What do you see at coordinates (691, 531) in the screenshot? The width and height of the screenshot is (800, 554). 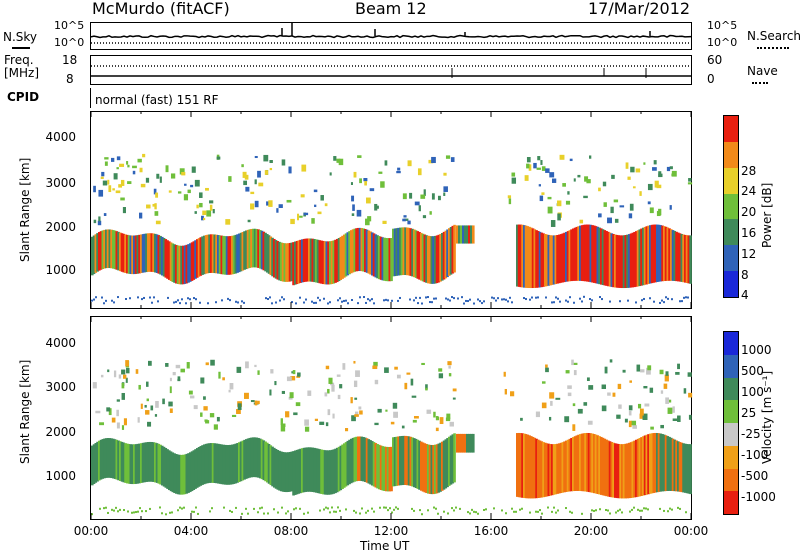 I see `xtick-2400: 00:00` at bounding box center [691, 531].